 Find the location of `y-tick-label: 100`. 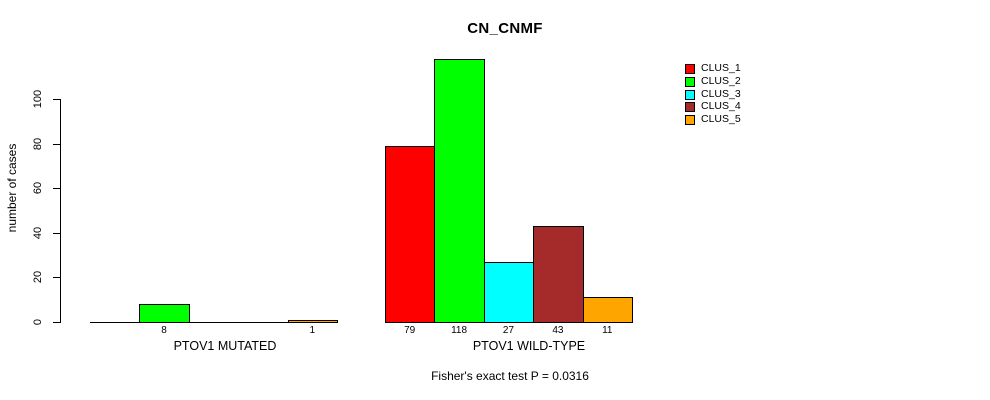

y-tick-label: 100 is located at coordinates (38, 99).